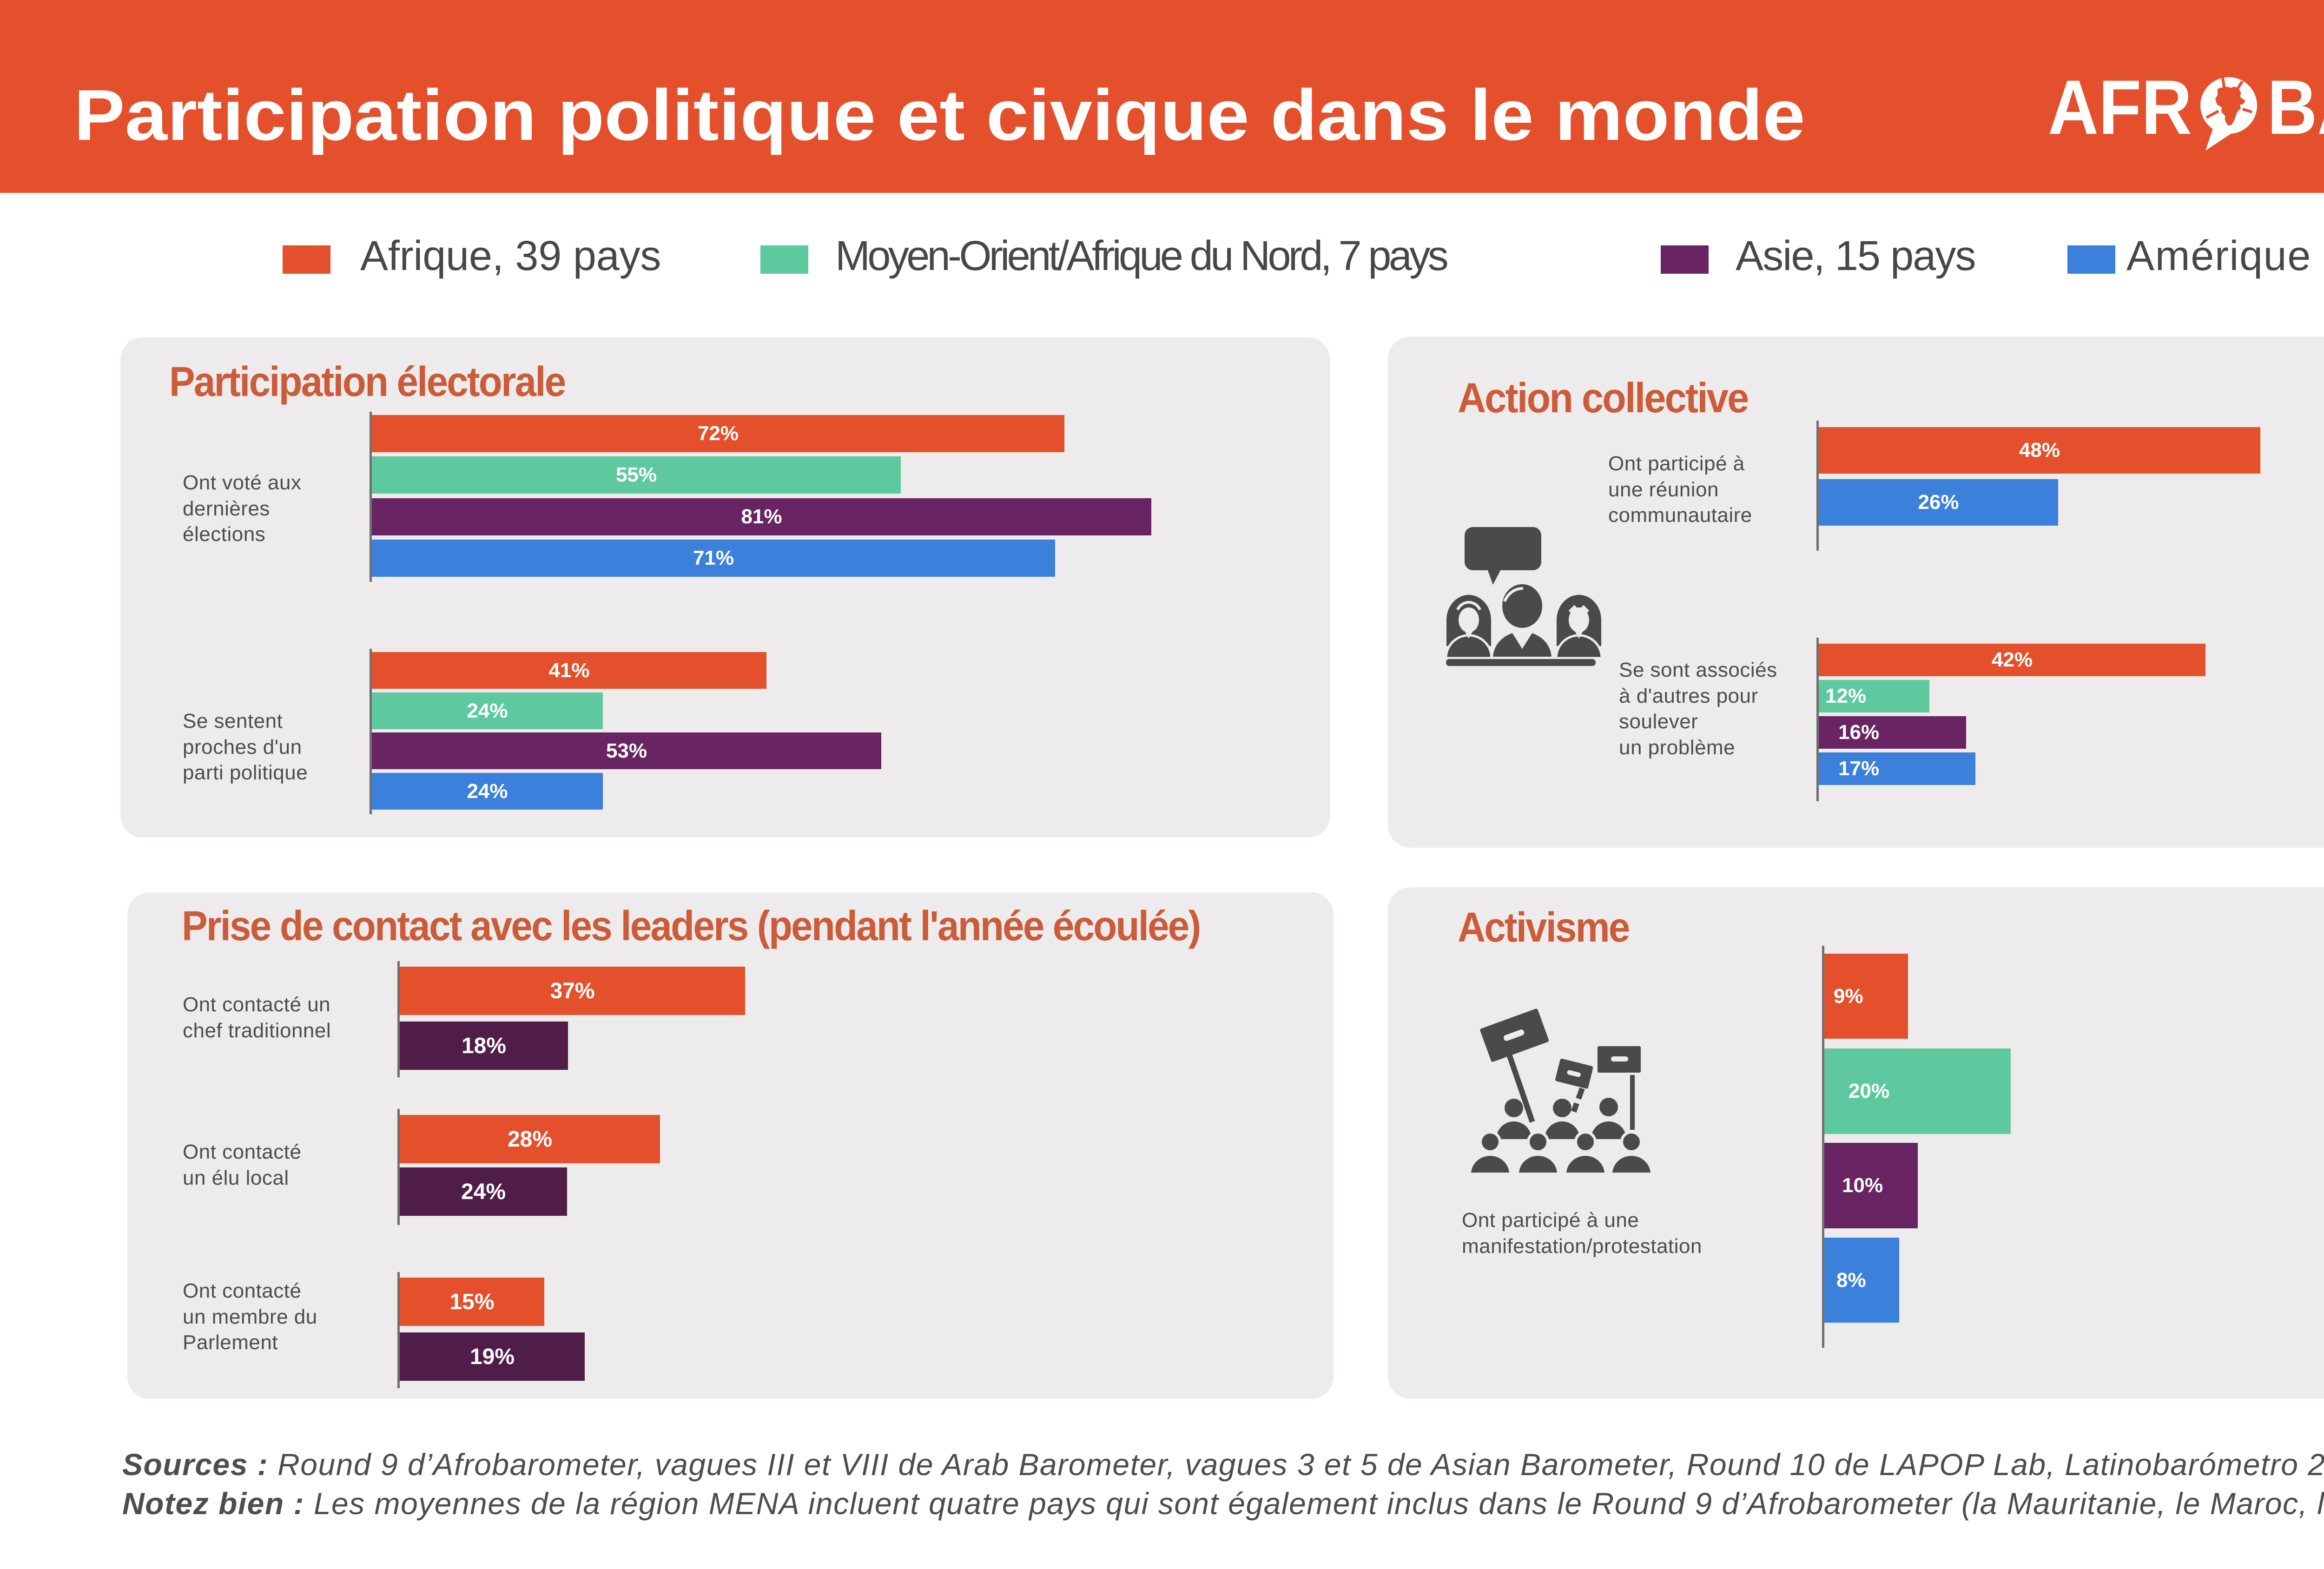 The height and width of the screenshot is (1569, 2324). Describe the element at coordinates (2295, 108) in the screenshot. I see `svg-text: BAROMETER` at that location.